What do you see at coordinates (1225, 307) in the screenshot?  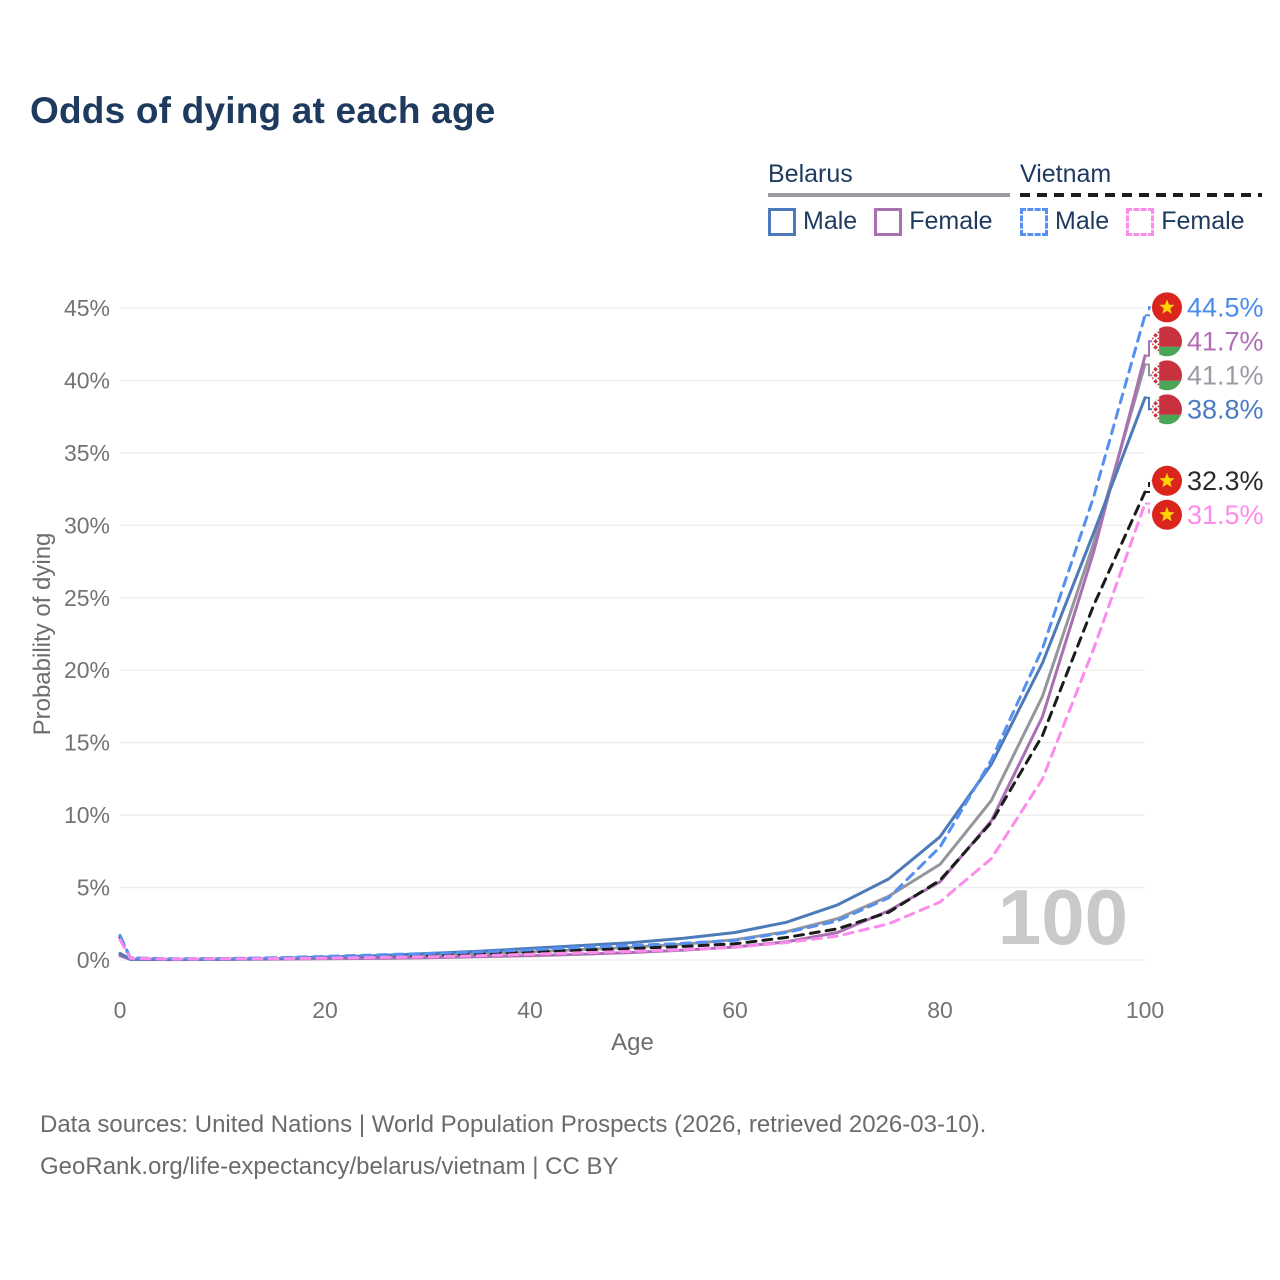 I see `end-value-label-vietnam-male: 44.5%` at bounding box center [1225, 307].